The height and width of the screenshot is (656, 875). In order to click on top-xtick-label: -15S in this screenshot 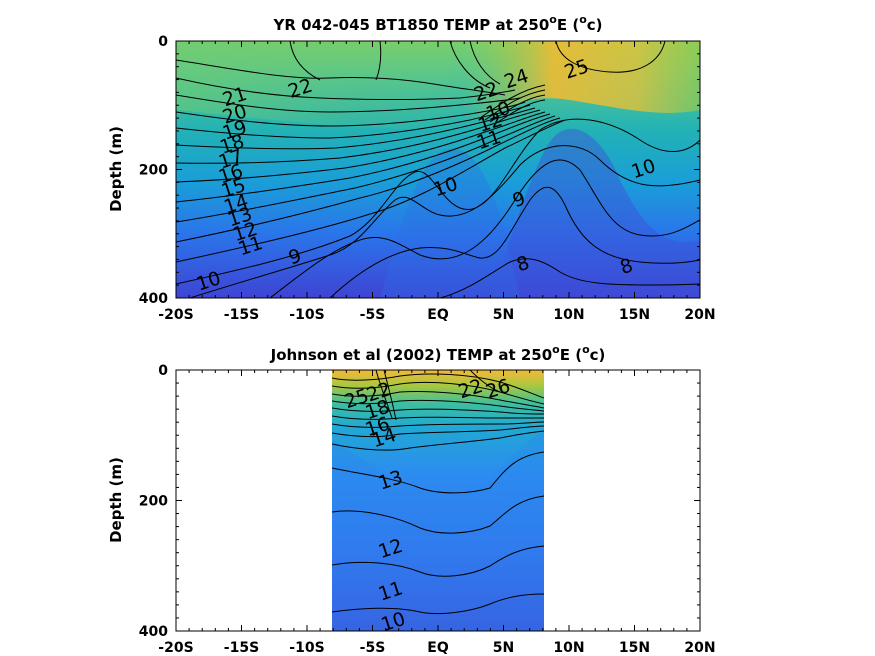, I will do `click(241, 315)`.